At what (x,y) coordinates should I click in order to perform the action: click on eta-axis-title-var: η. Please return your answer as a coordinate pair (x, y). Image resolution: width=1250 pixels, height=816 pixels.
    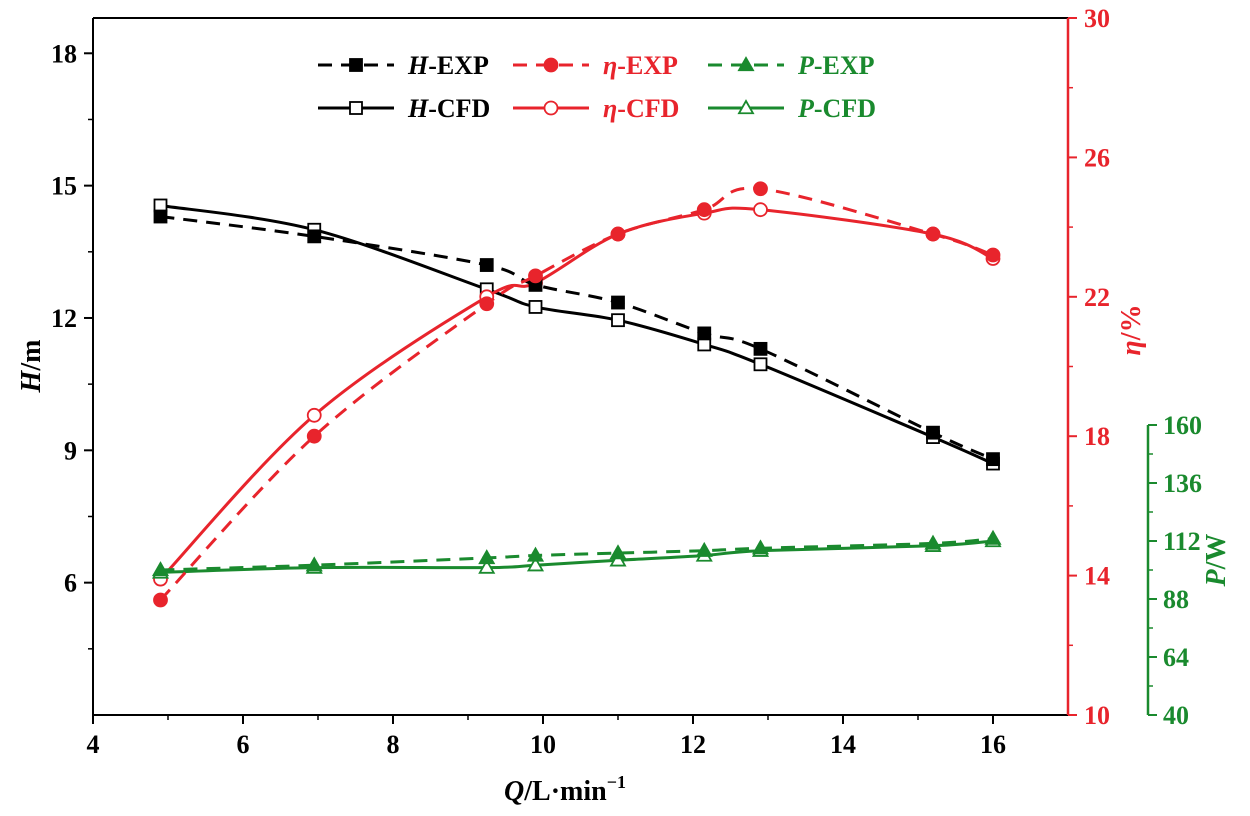
    Looking at the image, I should click on (1131, 347).